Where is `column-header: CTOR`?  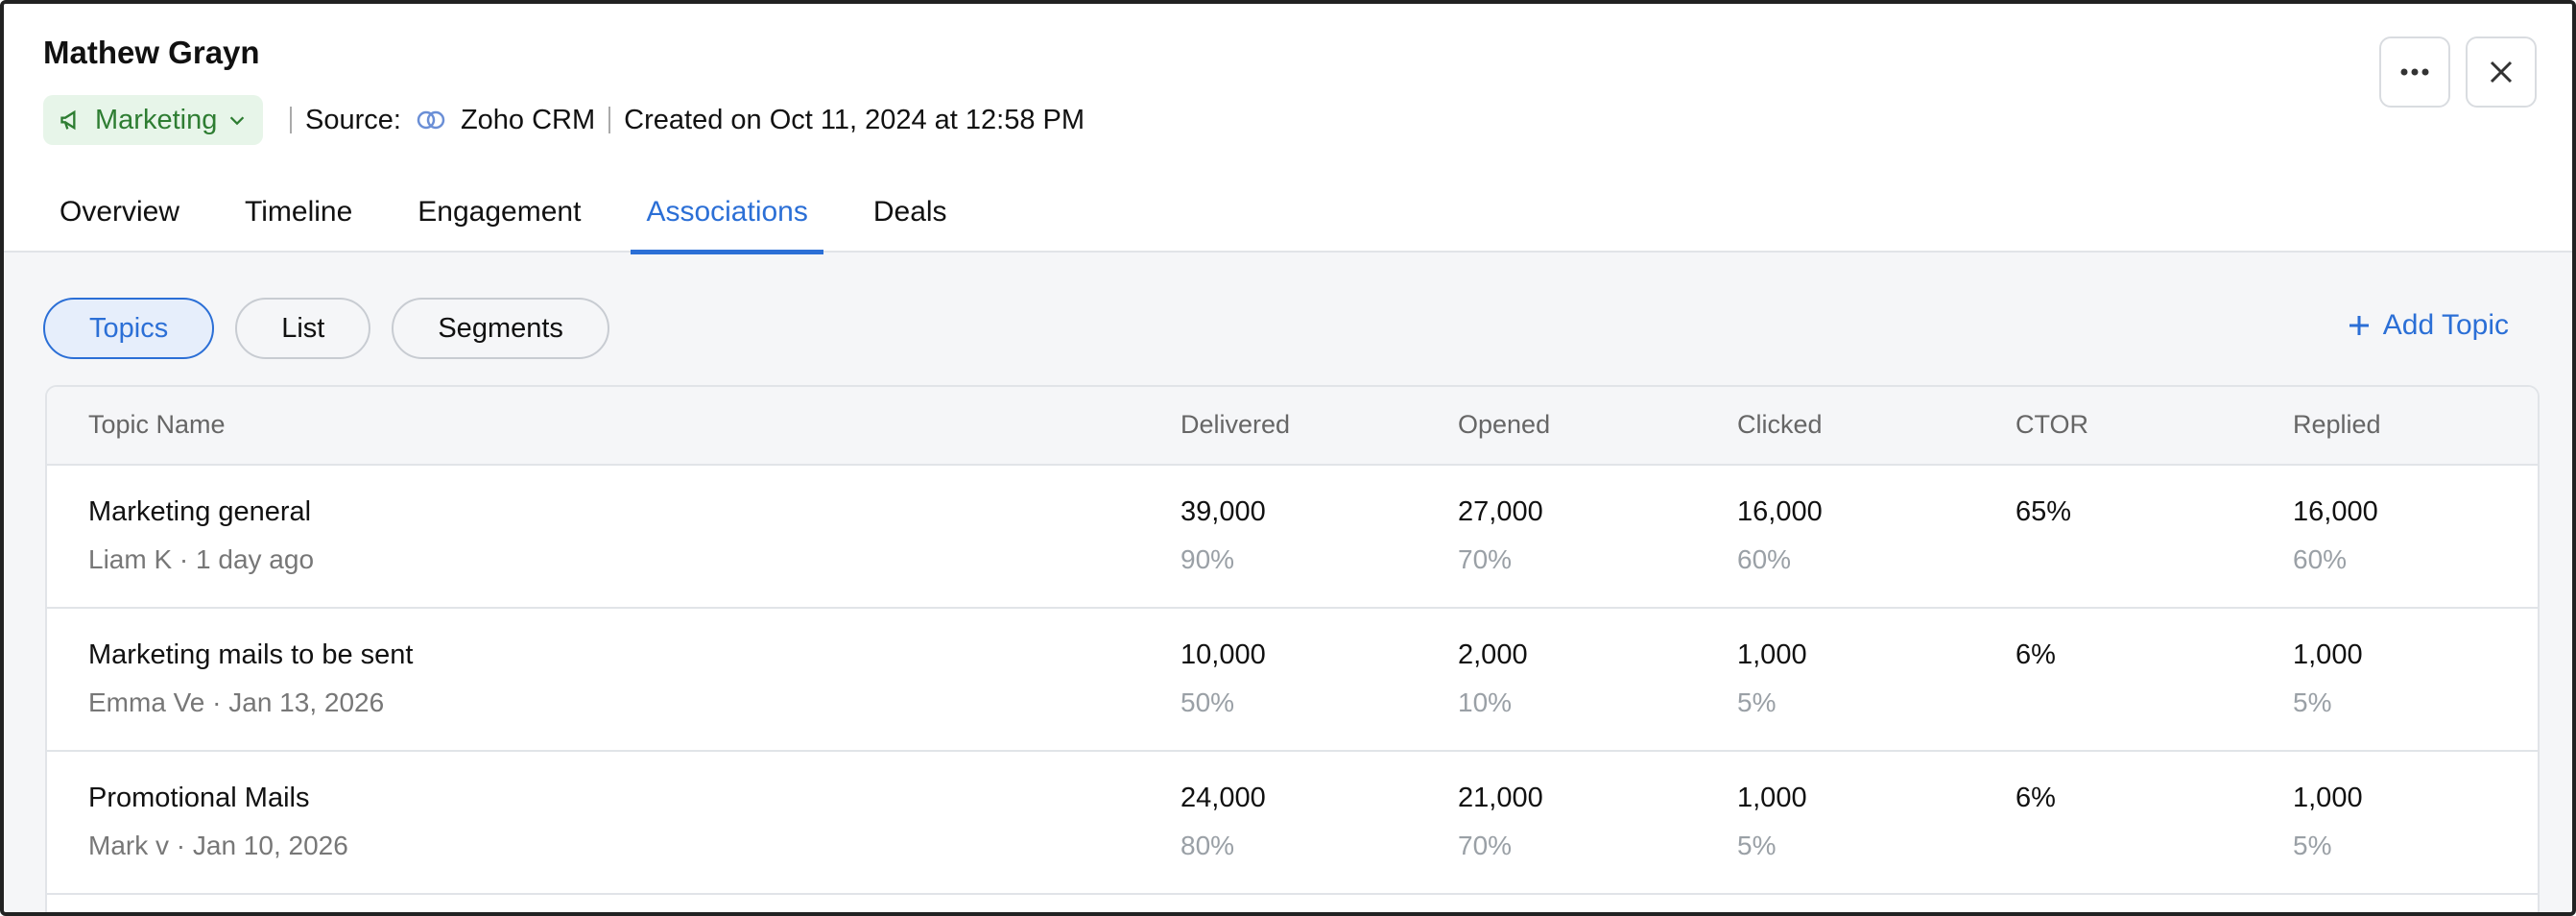
column-header: CTOR is located at coordinates (2052, 424).